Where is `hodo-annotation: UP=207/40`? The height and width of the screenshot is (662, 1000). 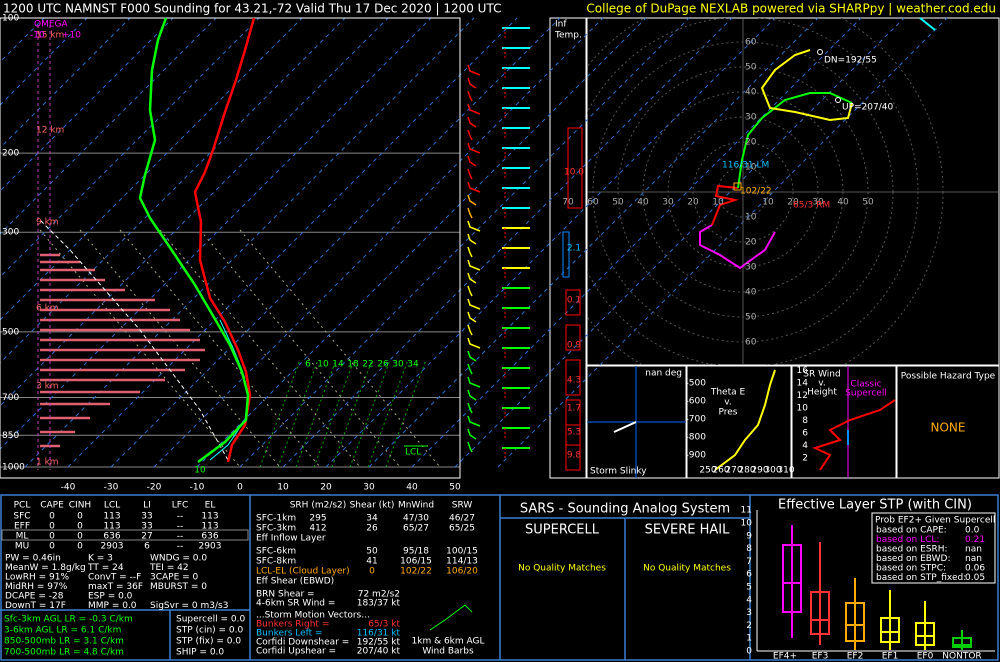 hodo-annotation: UP=207/40 is located at coordinates (867, 108).